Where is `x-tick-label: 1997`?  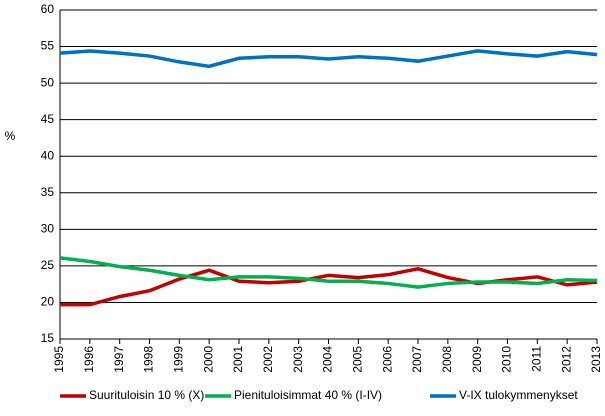
x-tick-label: 1997 is located at coordinates (119, 359).